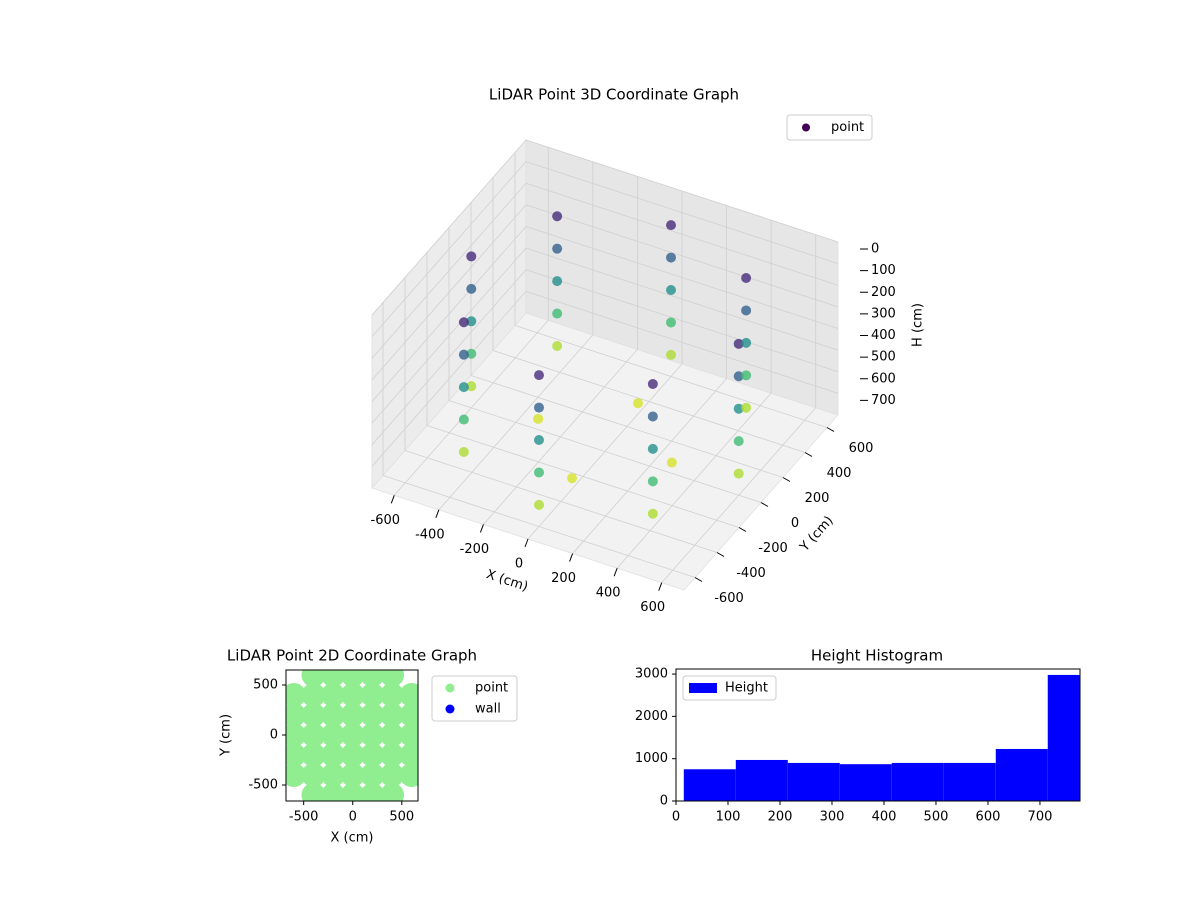  I want to click on chart-title: Height Histogram, so click(877, 656).